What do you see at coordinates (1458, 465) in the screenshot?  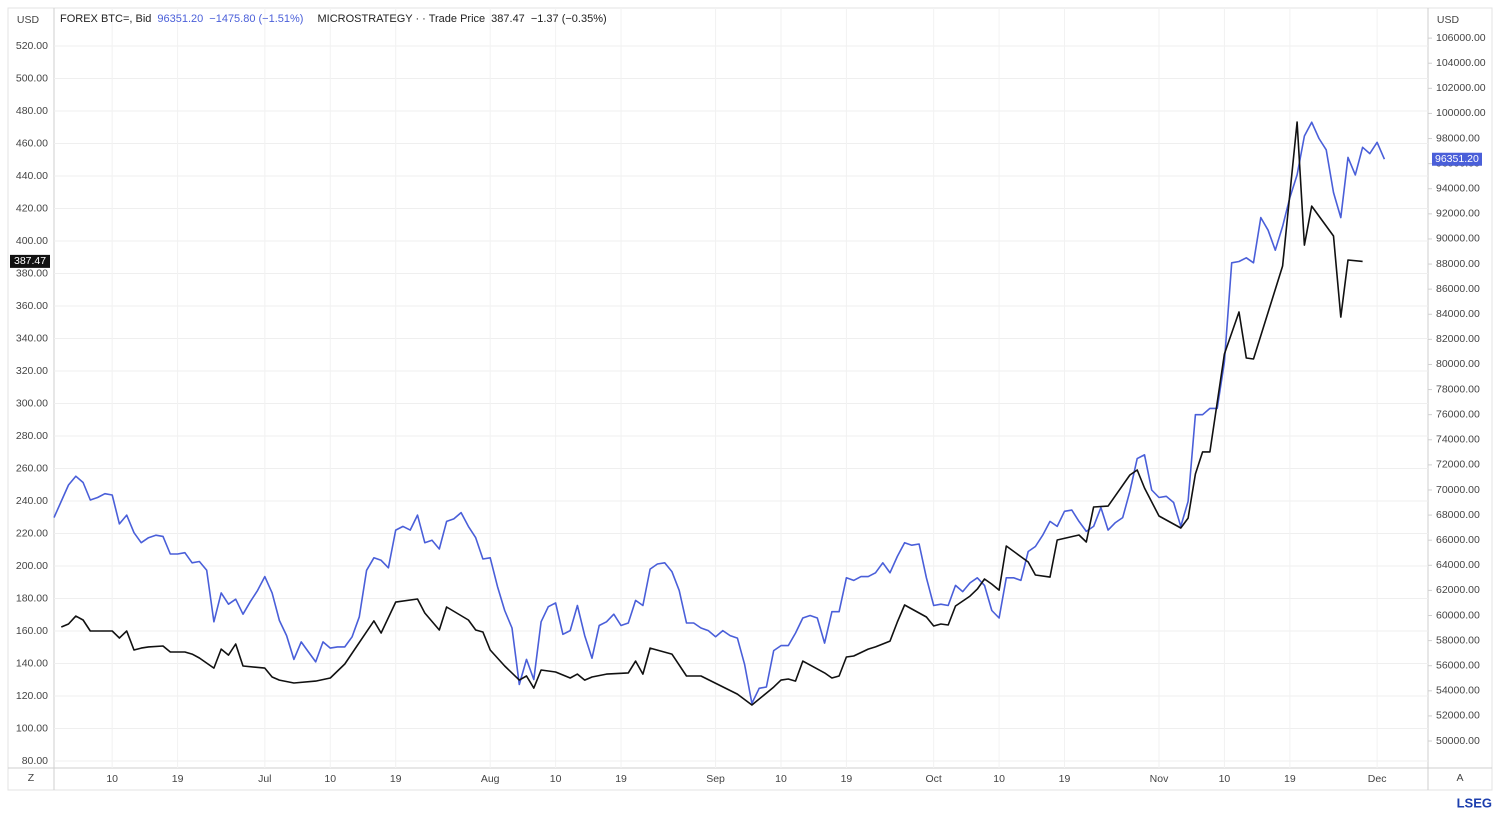 I see `y2-tick-label: 72000.00` at bounding box center [1458, 465].